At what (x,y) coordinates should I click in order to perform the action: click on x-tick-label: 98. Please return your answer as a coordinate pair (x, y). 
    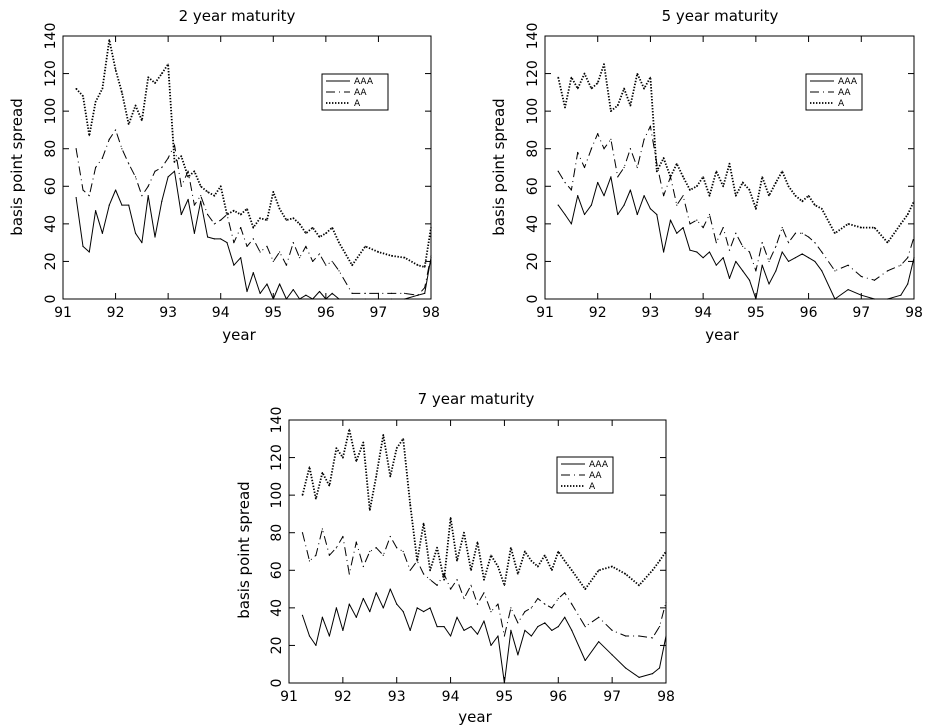
    Looking at the image, I should click on (914, 313).